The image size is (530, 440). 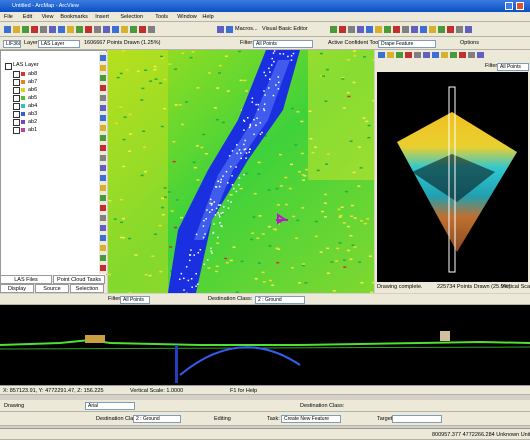 I want to click on menu-item: Bookmarks, so click(x=74, y=17).